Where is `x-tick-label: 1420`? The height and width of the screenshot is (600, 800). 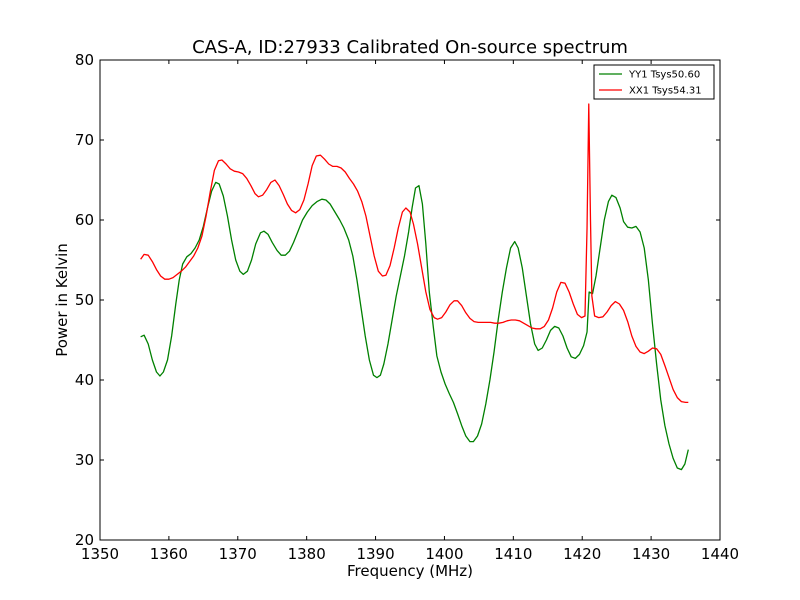 x-tick-label: 1420 is located at coordinates (582, 554).